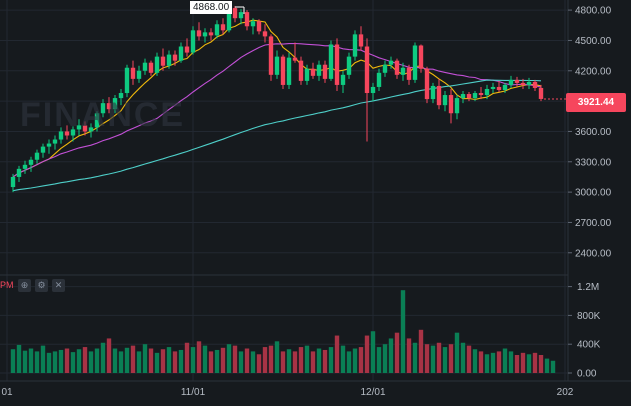  I want to click on price-tick-label: 2400.00, so click(593, 253).